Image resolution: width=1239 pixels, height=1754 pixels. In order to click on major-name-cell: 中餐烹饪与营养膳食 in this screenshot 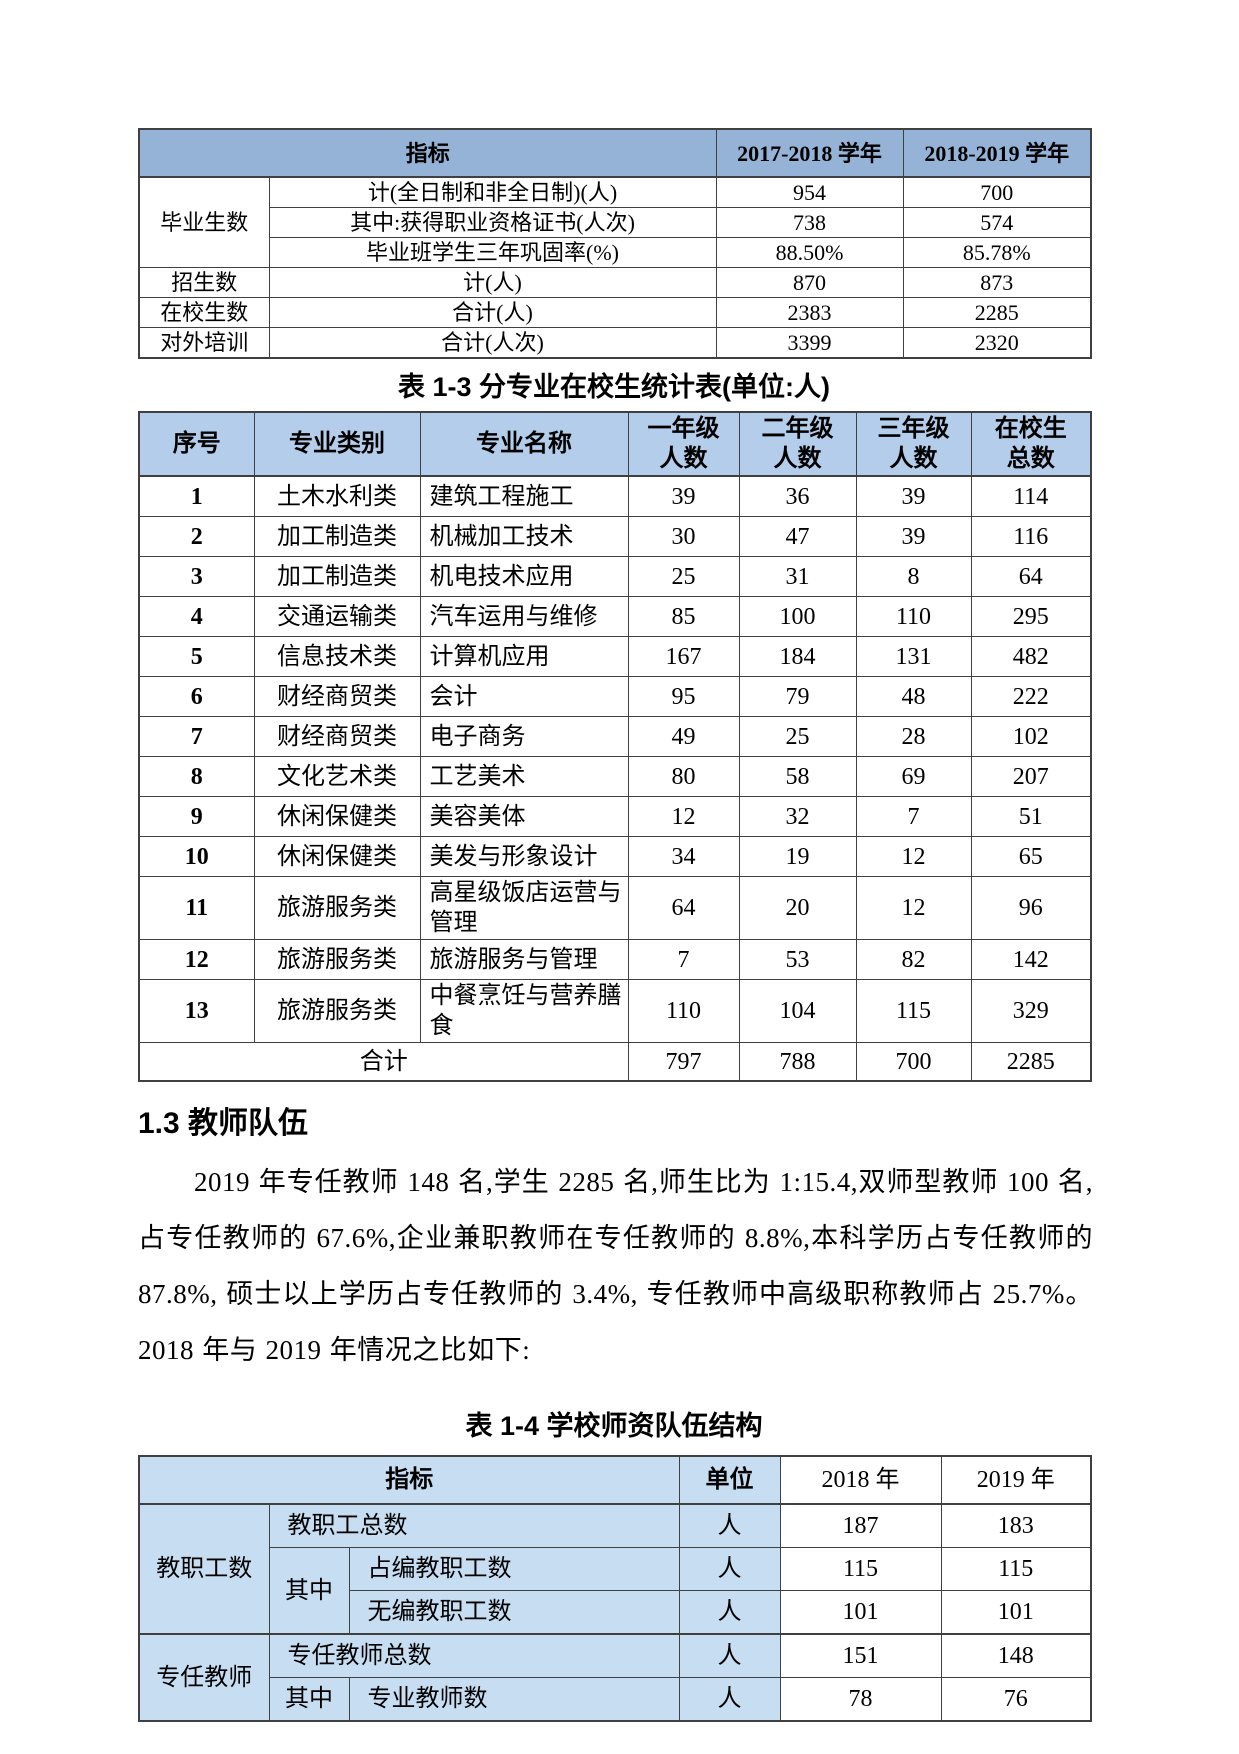, I will do `click(524, 1011)`.